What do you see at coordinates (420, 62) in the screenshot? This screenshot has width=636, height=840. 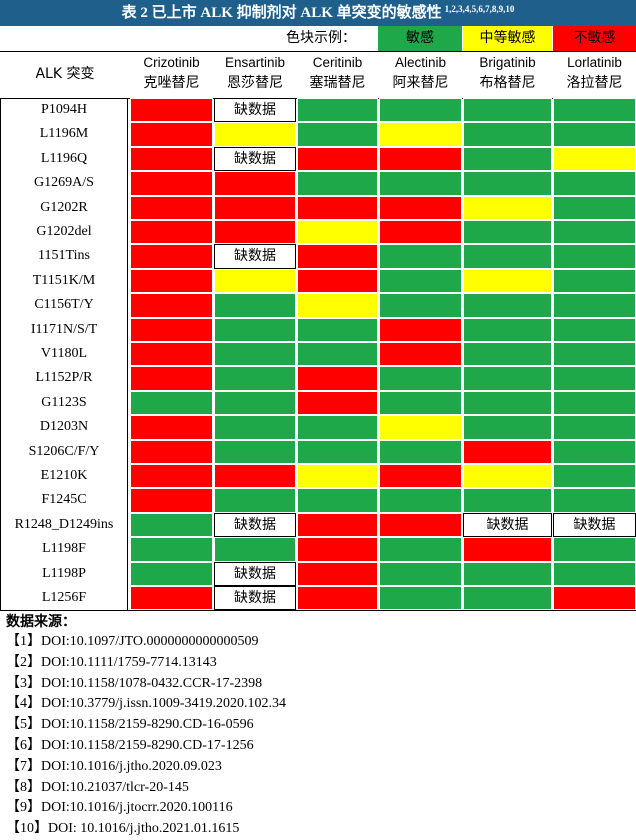 I see `drug-name-en: Alectinib` at bounding box center [420, 62].